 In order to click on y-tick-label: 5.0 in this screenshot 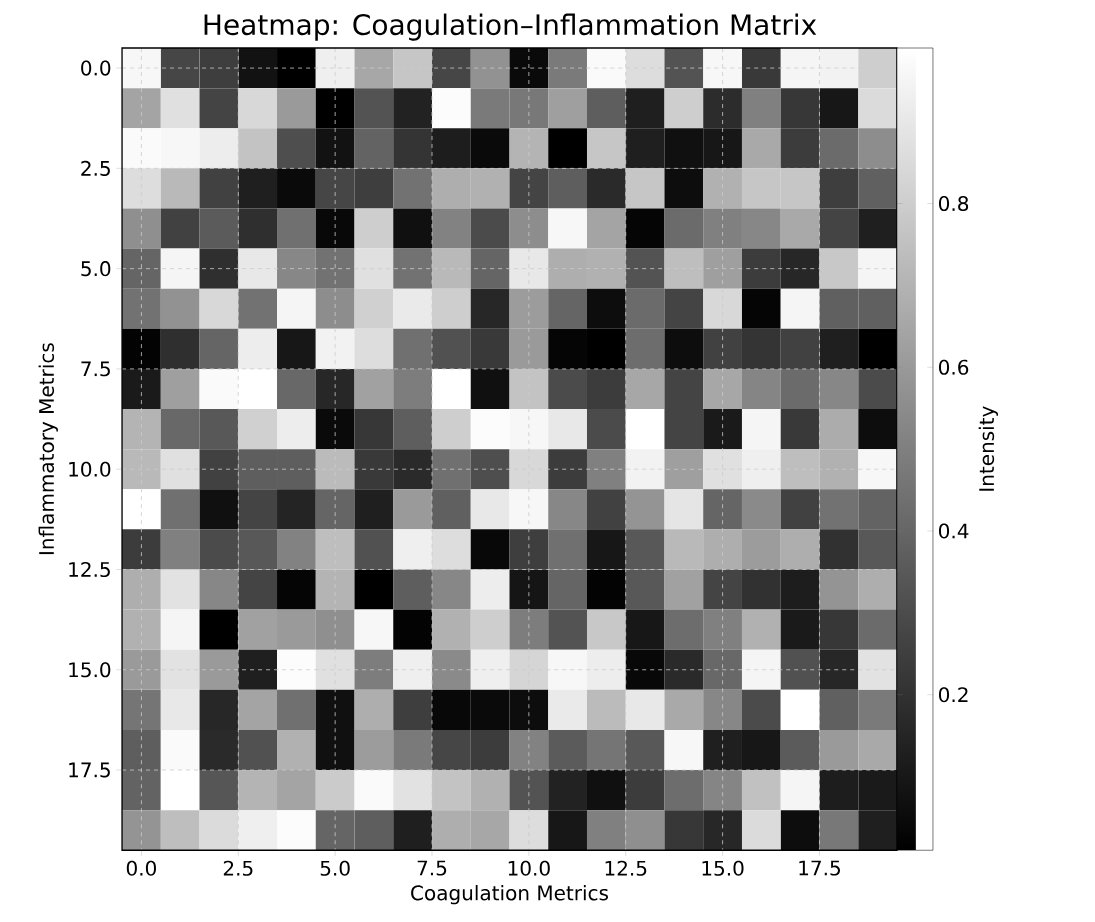, I will do `click(96, 268)`.